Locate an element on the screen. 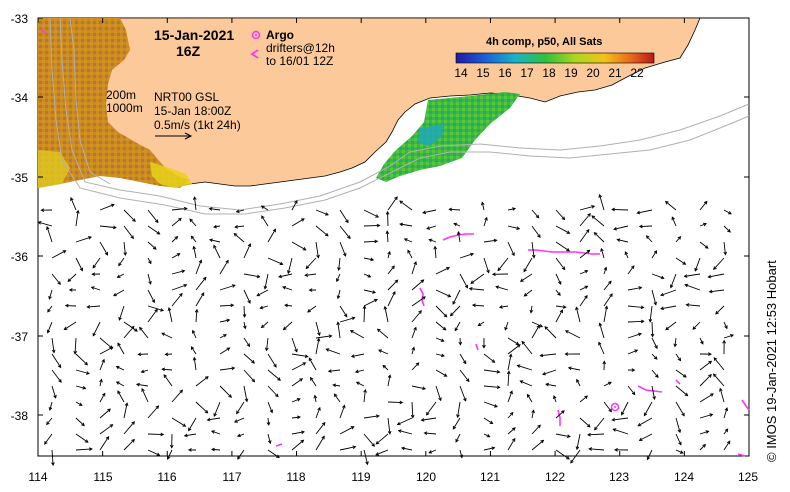  x-tick-label: 118 is located at coordinates (296, 477).